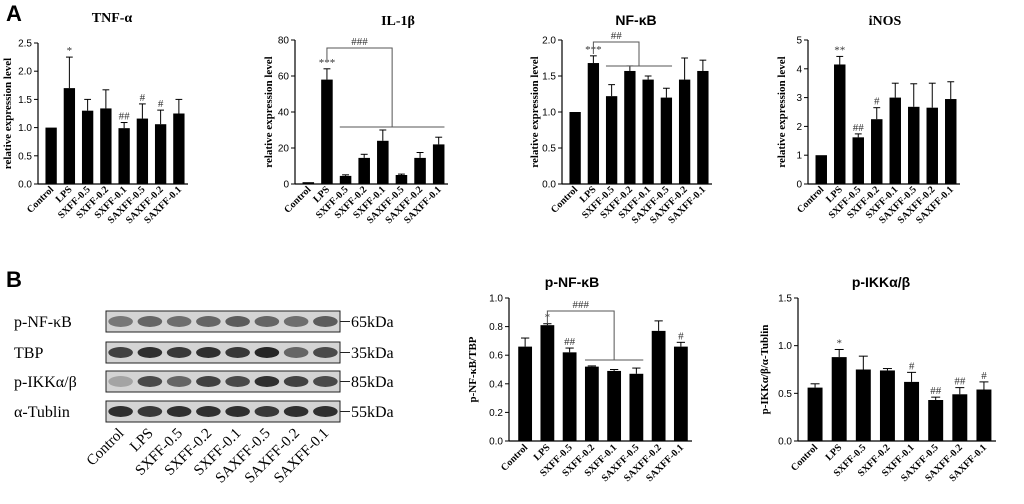 This screenshot has width=1024, height=504. I want to click on chart-title: iNOS, so click(885, 21).